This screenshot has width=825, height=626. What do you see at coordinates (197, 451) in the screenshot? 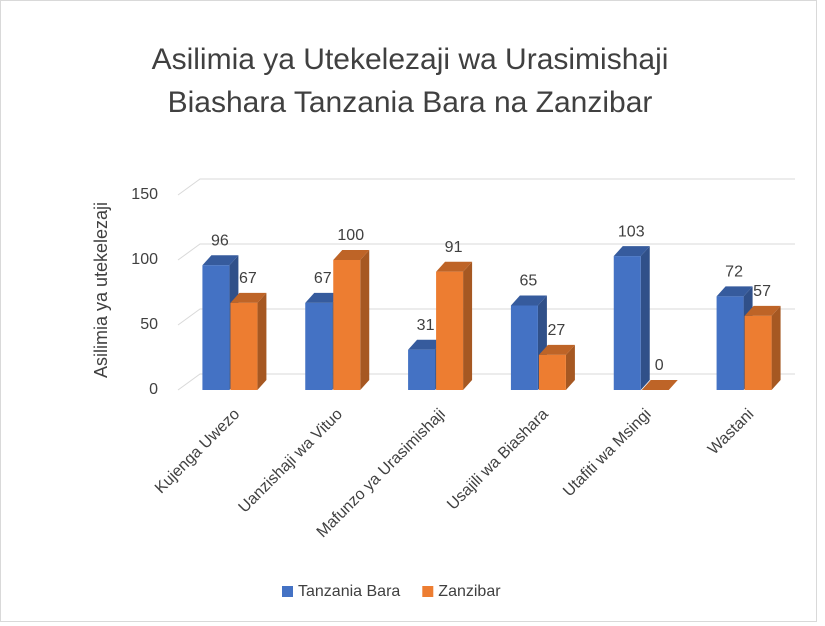
I see `x-tick-label: Kujenga Uwezo` at bounding box center [197, 451].